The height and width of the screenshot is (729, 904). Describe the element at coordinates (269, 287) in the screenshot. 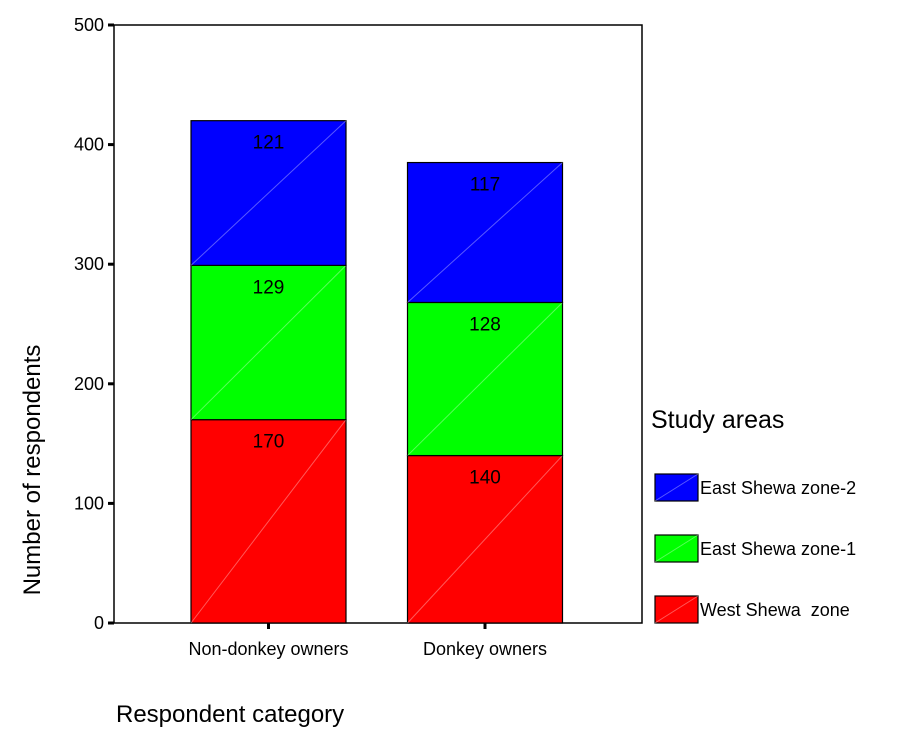

I see `data-label: 129` at that location.